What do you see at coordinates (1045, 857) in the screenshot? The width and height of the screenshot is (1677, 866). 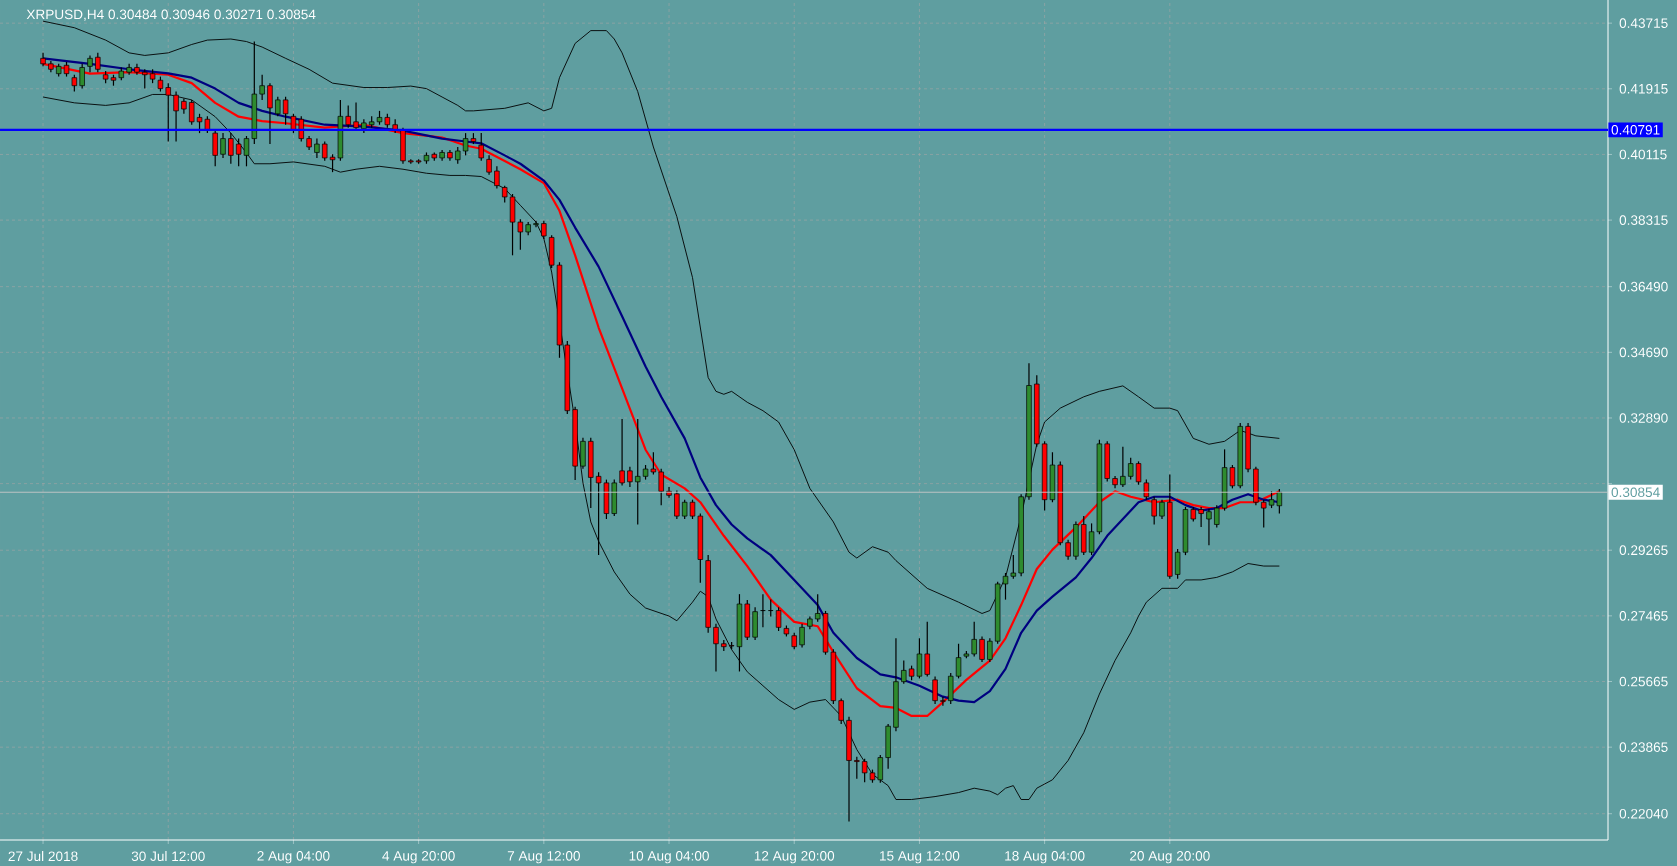 I see `x-tick-label: 18 Aug 04:00` at bounding box center [1045, 857].